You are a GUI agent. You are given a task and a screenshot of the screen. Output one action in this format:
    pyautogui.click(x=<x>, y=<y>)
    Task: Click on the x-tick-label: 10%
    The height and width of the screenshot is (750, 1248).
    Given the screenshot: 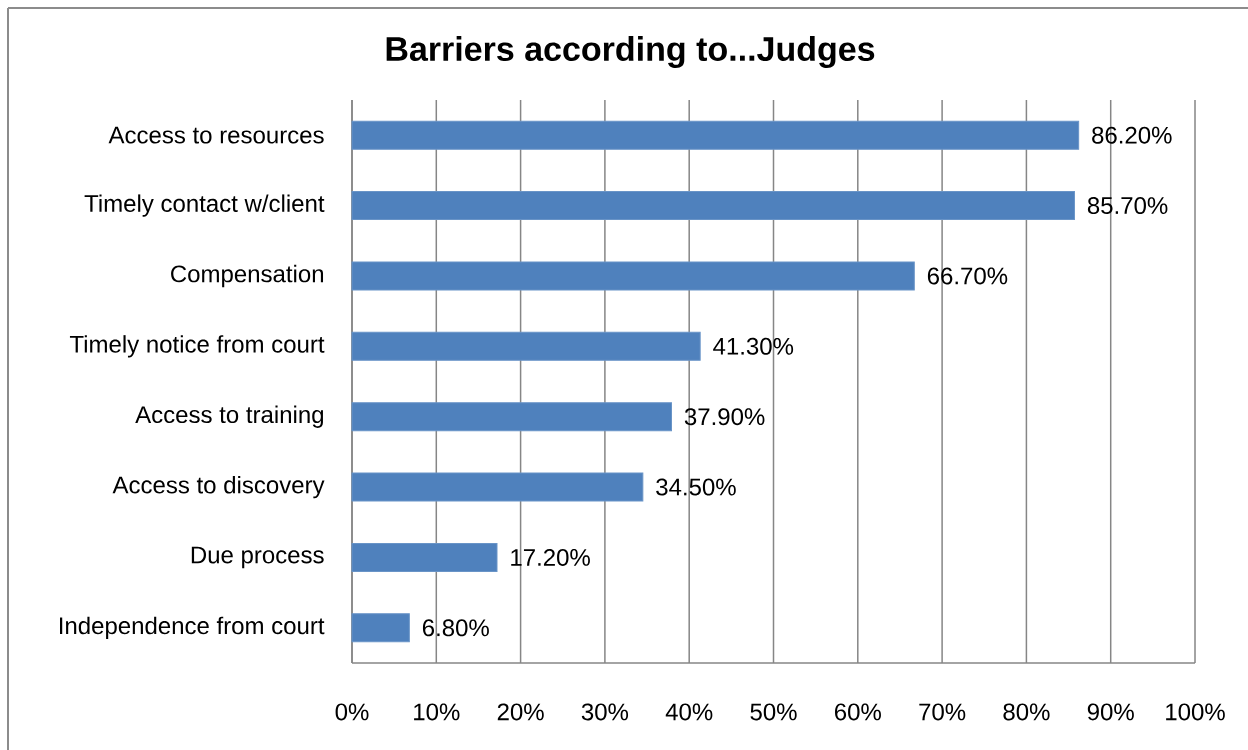 What is the action you would take?
    pyautogui.click(x=437, y=712)
    